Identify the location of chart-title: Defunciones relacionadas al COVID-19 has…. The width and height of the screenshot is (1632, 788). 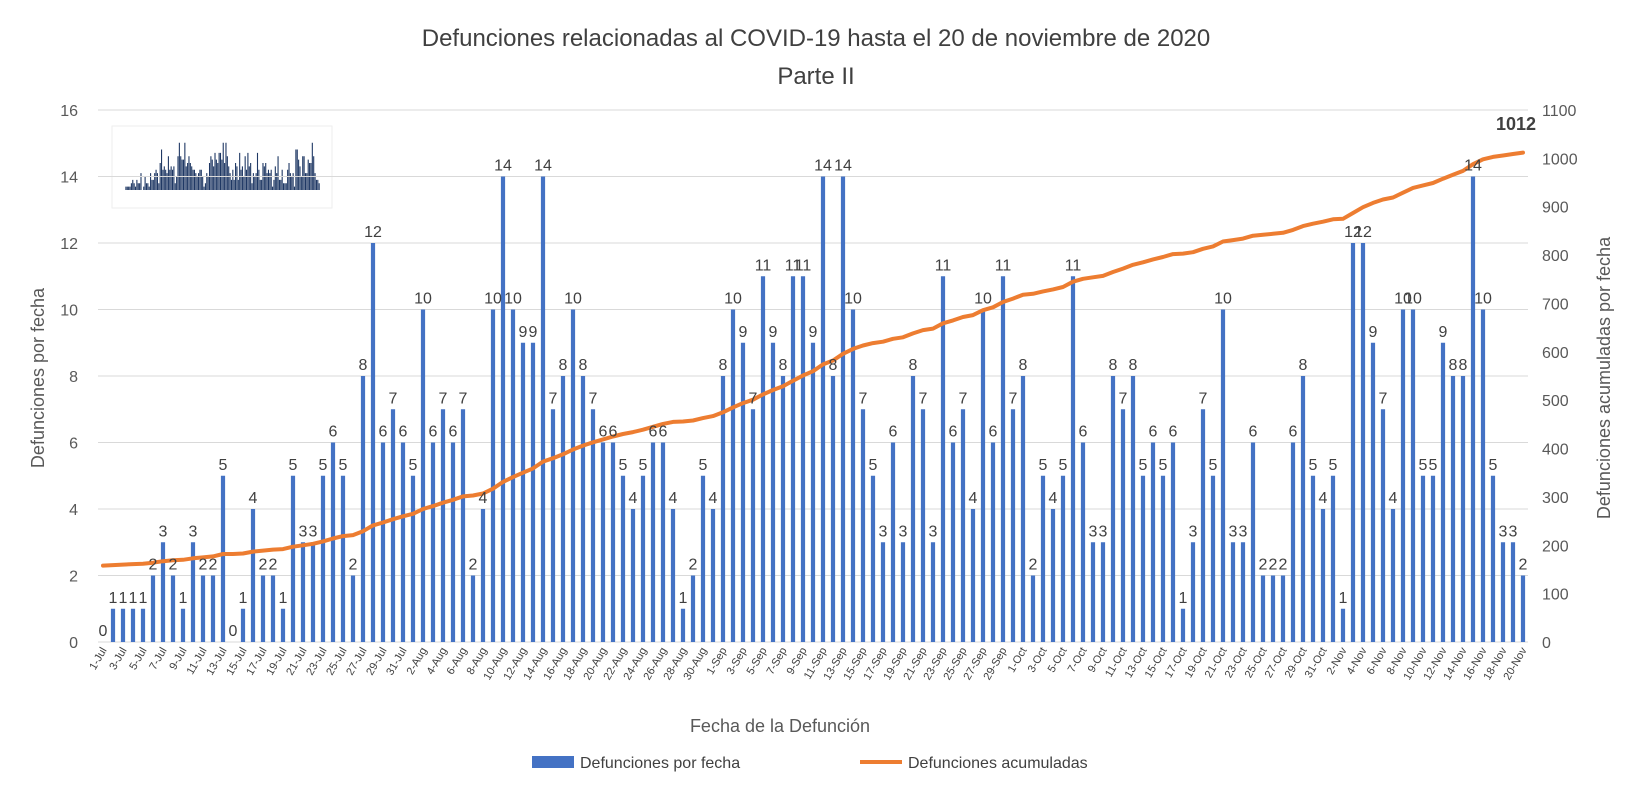
(816, 38).